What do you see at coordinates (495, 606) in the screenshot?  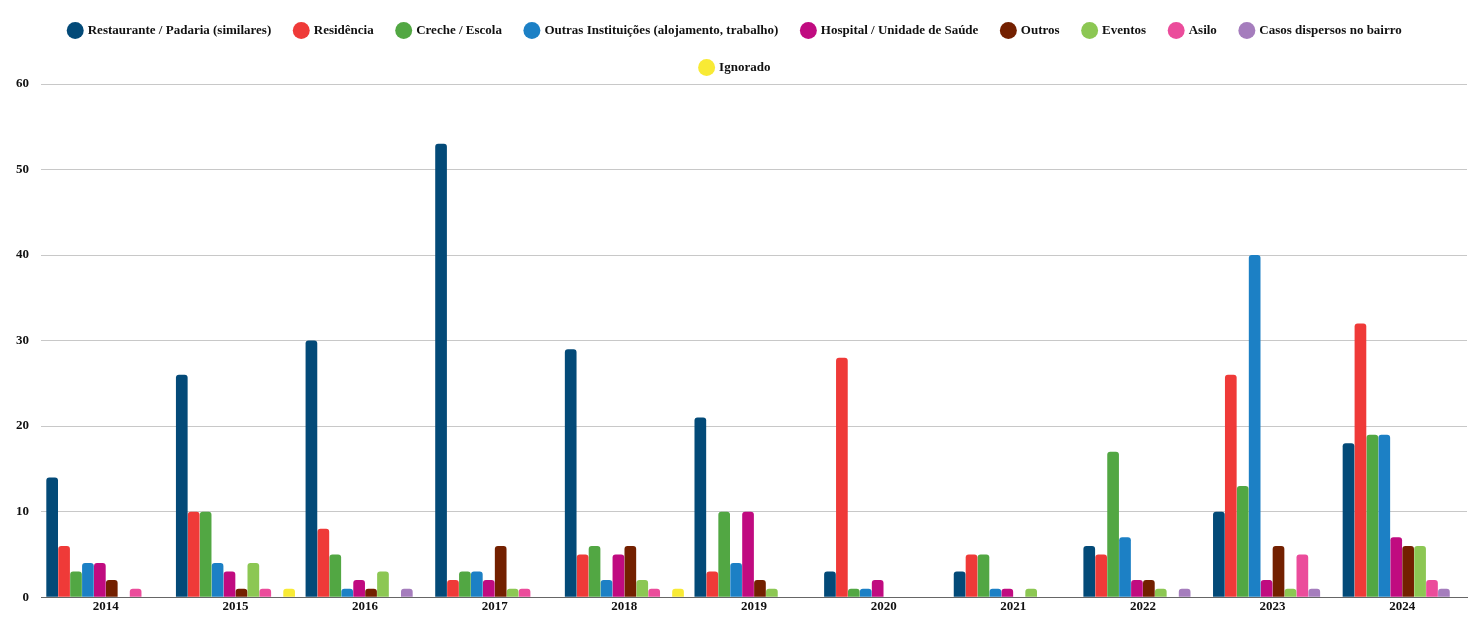 I see `x-tick-label: 2017` at bounding box center [495, 606].